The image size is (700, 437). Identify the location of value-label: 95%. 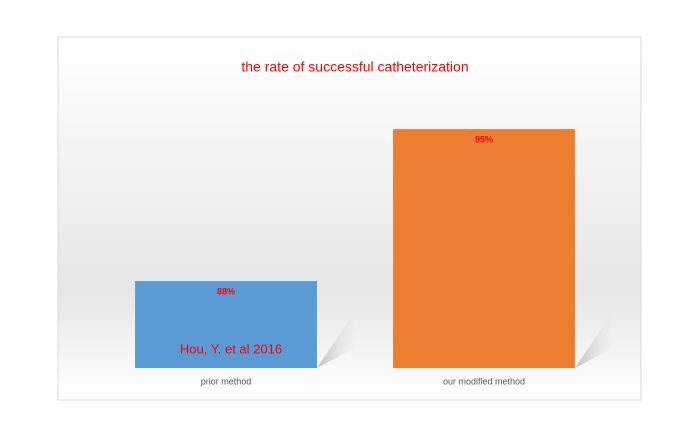
(484, 140).